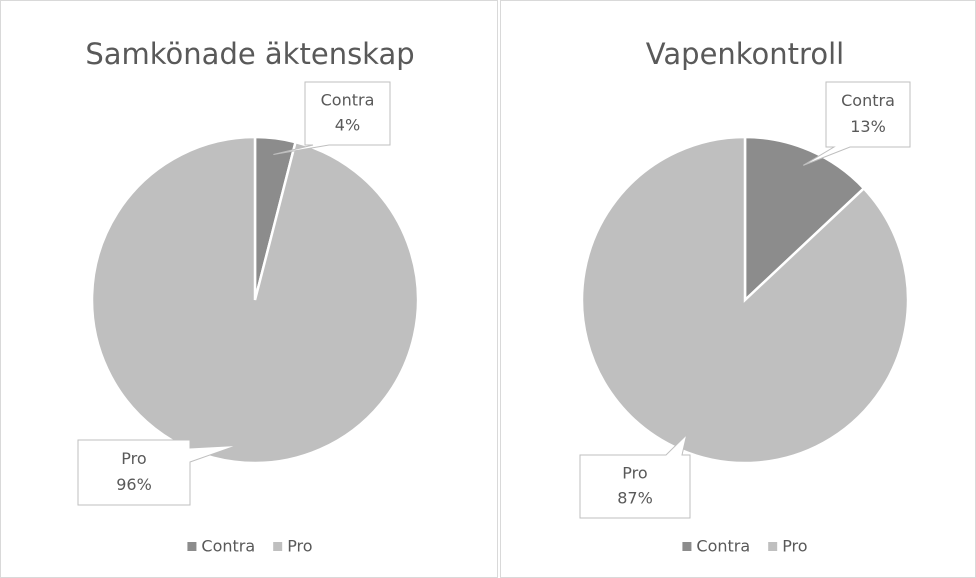 This screenshot has height=578, width=976. Describe the element at coordinates (635, 498) in the screenshot. I see `data-label: 87%` at that location.